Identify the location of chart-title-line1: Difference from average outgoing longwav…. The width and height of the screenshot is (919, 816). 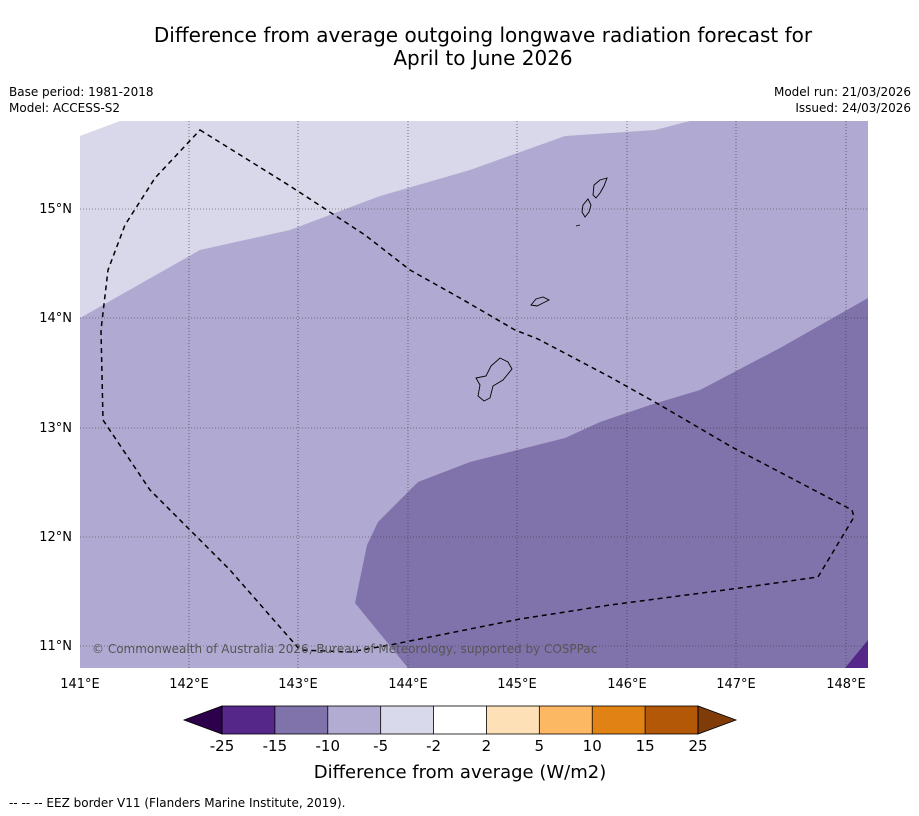
(483, 35).